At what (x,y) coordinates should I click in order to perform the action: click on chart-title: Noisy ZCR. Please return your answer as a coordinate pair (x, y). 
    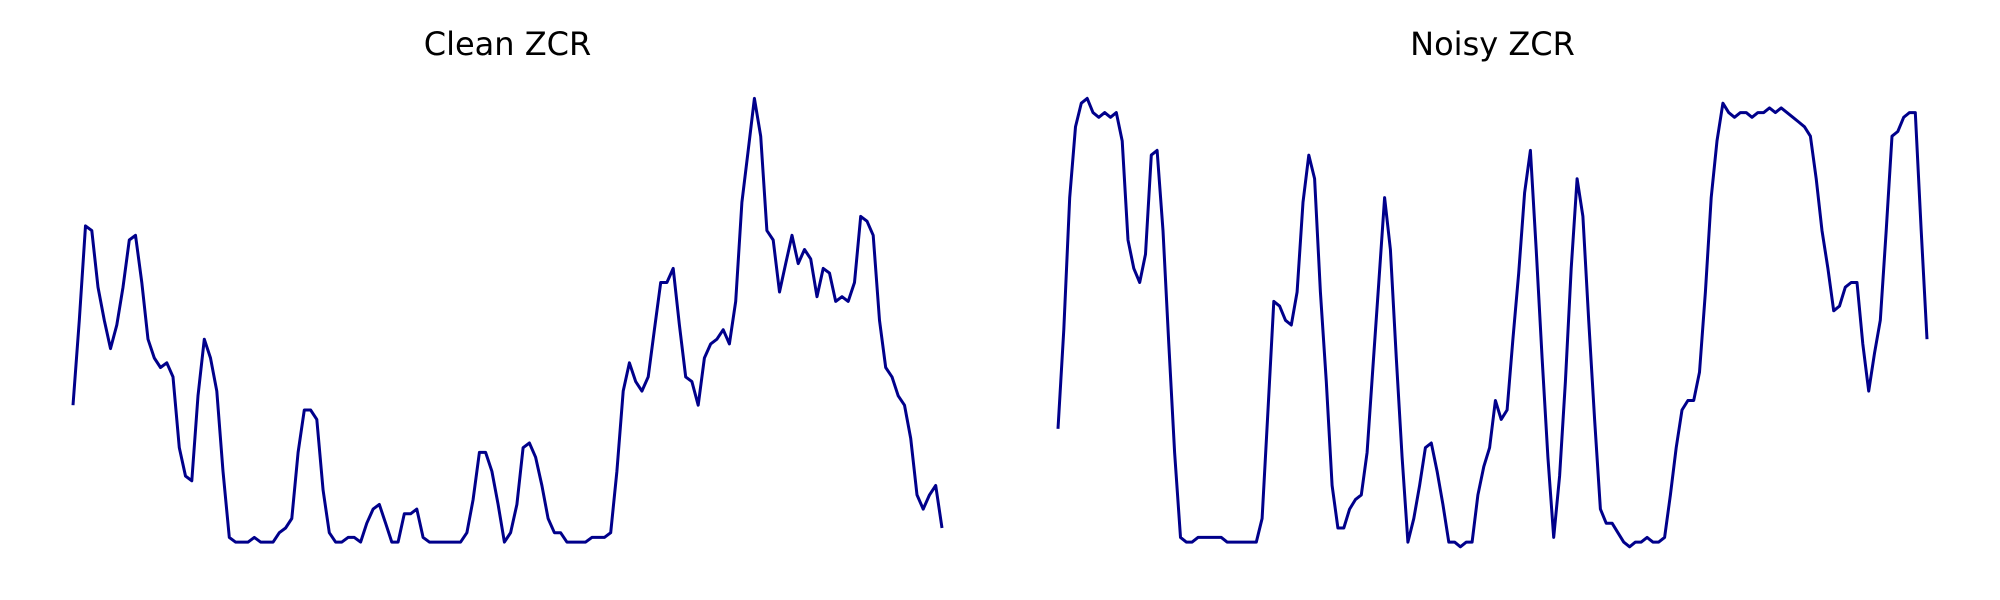
    Looking at the image, I should click on (1492, 44).